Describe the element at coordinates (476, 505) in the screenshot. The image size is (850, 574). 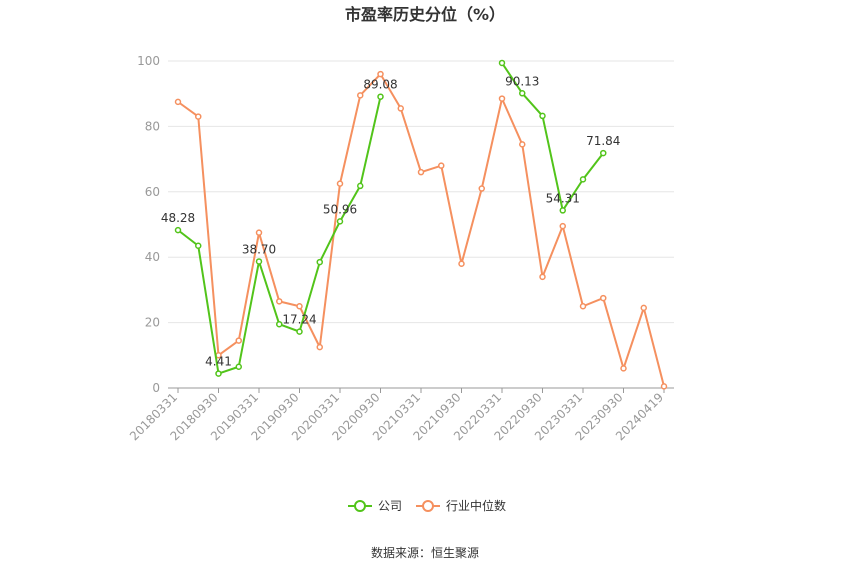
I see `legend-label: 行业中位数` at that location.